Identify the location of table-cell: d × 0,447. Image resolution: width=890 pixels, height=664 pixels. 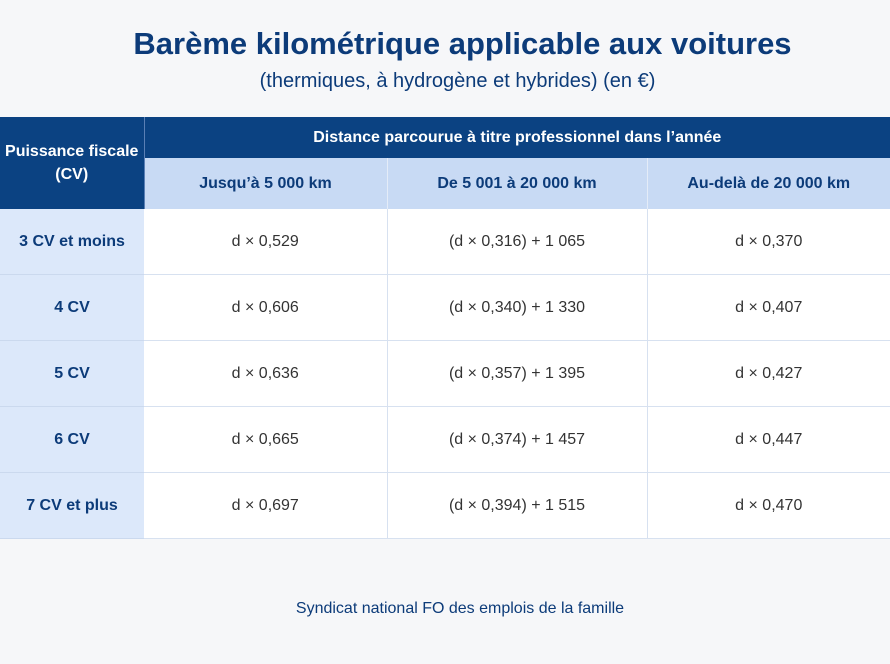
(768, 439).